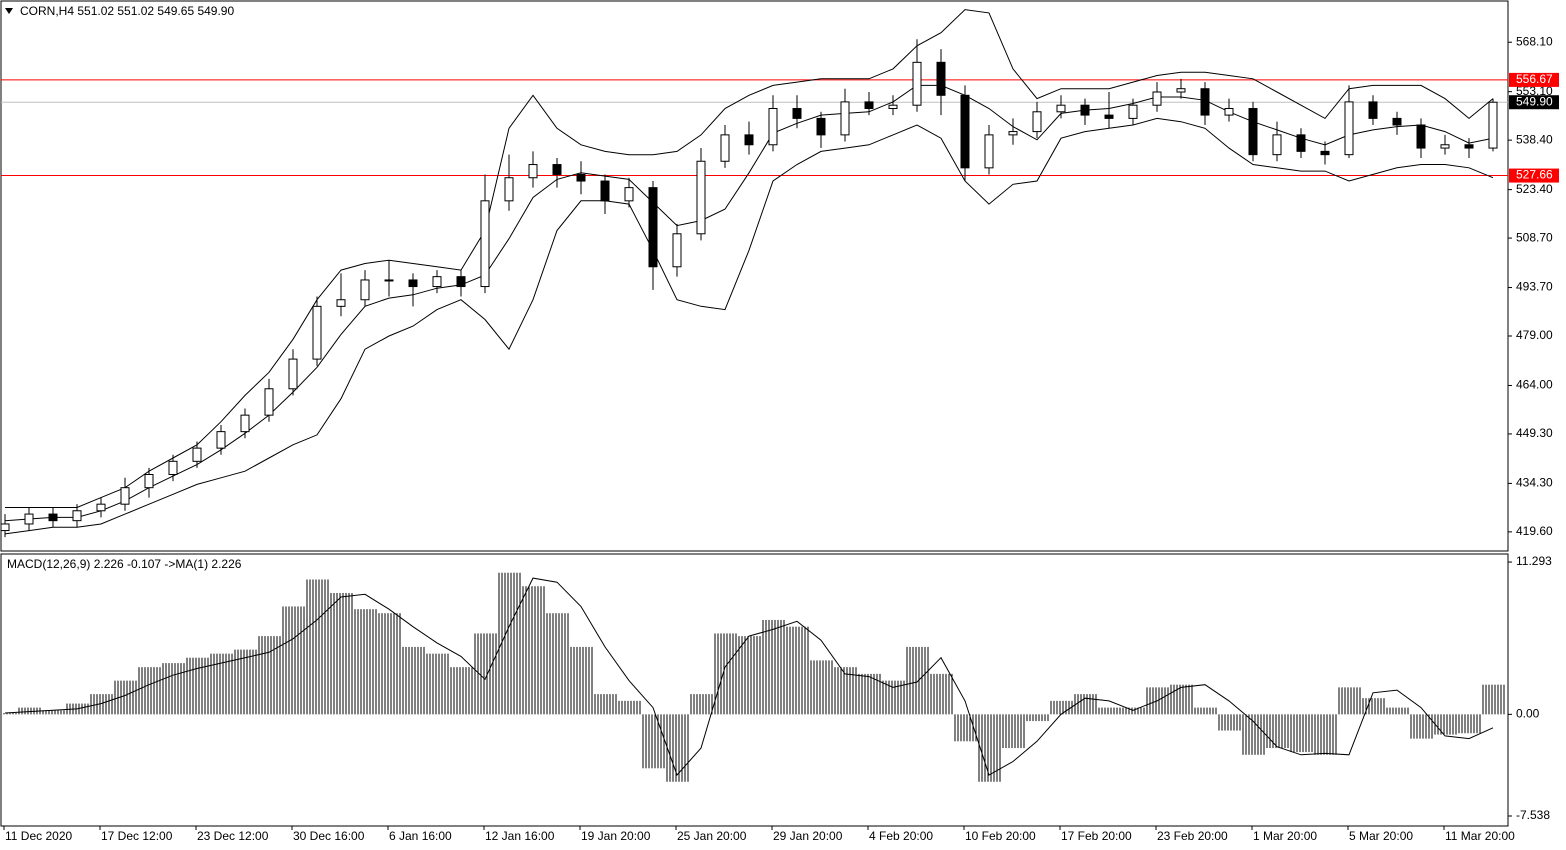 The width and height of the screenshot is (1566, 850). What do you see at coordinates (9, 11) in the screenshot?
I see `collapse-icon` at bounding box center [9, 11].